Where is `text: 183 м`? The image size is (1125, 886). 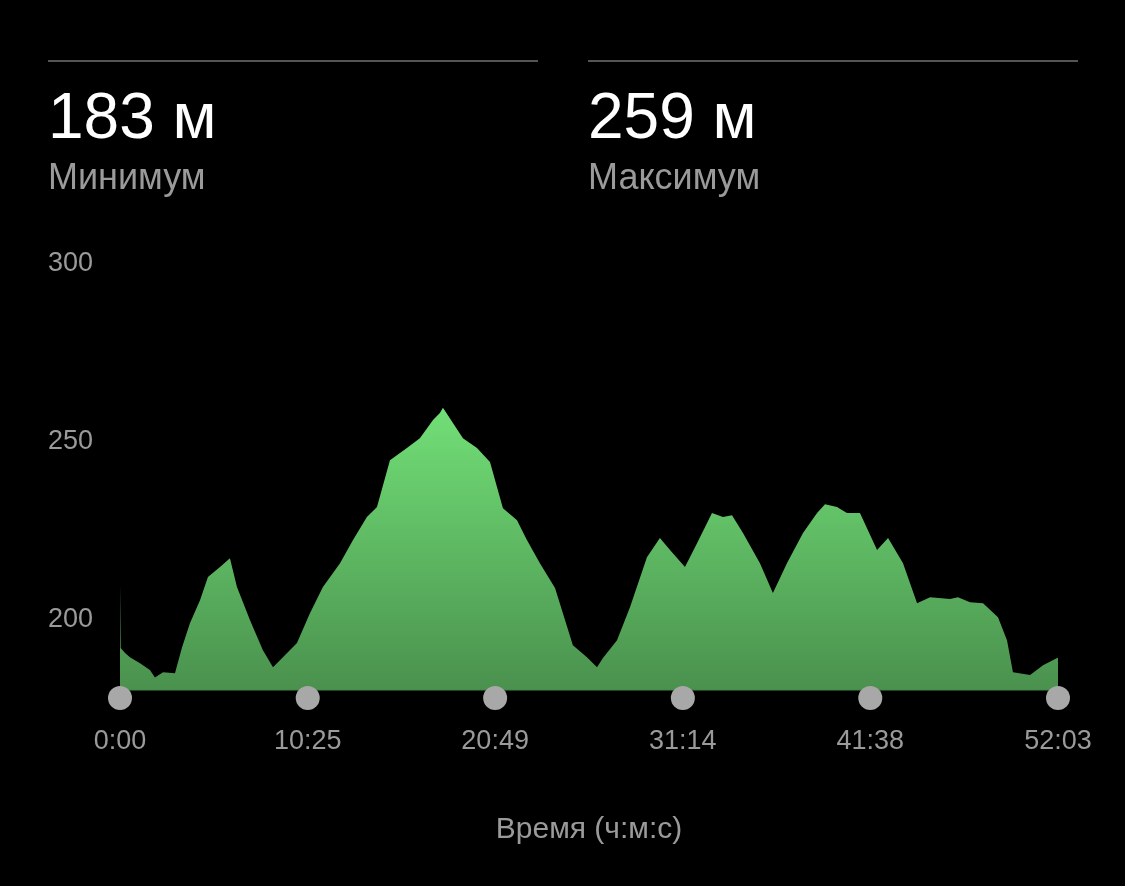
text: 183 м is located at coordinates (132, 116).